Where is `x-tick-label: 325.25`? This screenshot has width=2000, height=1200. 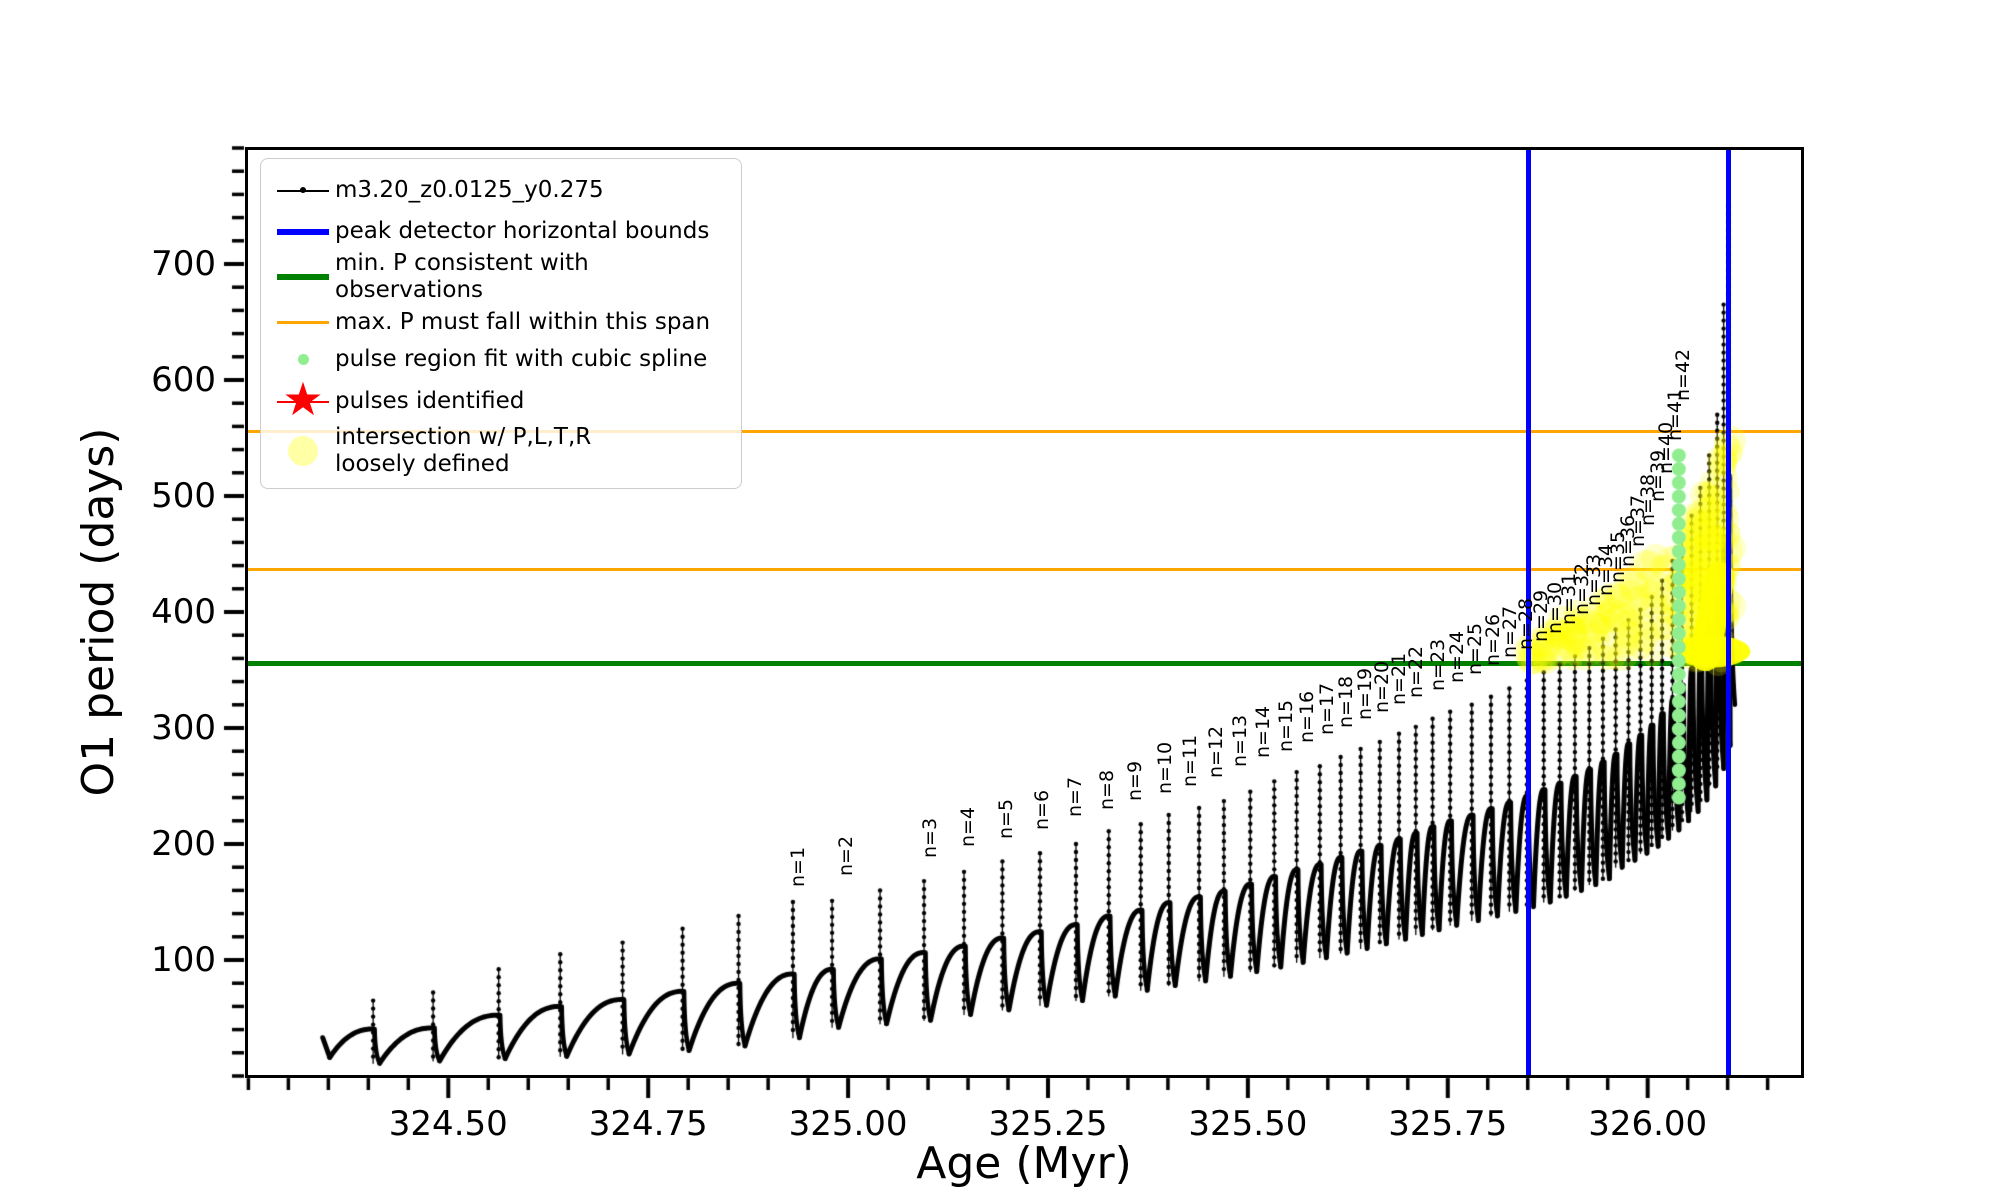 x-tick-label: 325.25 is located at coordinates (1048, 1124).